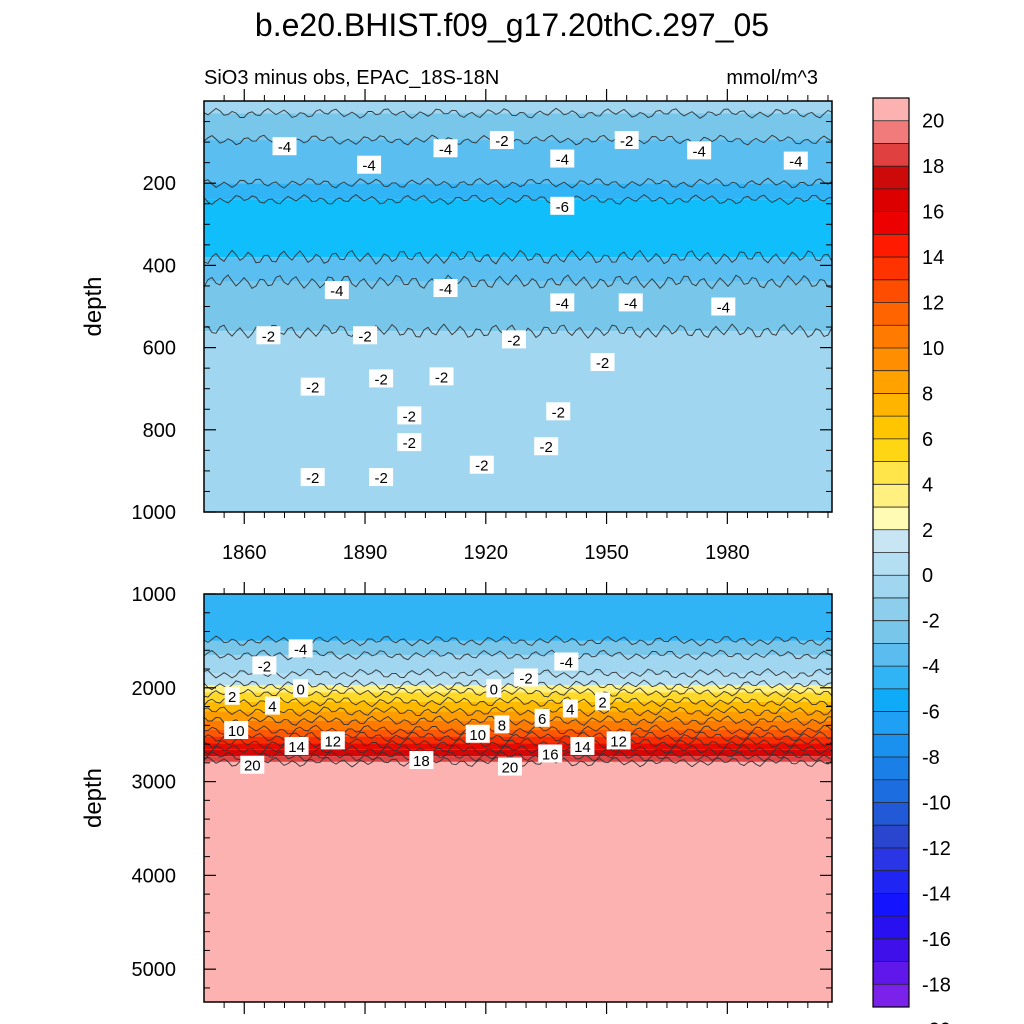 Image resolution: width=1024 pixels, height=1024 pixels. What do you see at coordinates (351, 78) in the screenshot?
I see `chart-subtitle-left: SiO3 minus obs, EPAC_18S-18N` at bounding box center [351, 78].